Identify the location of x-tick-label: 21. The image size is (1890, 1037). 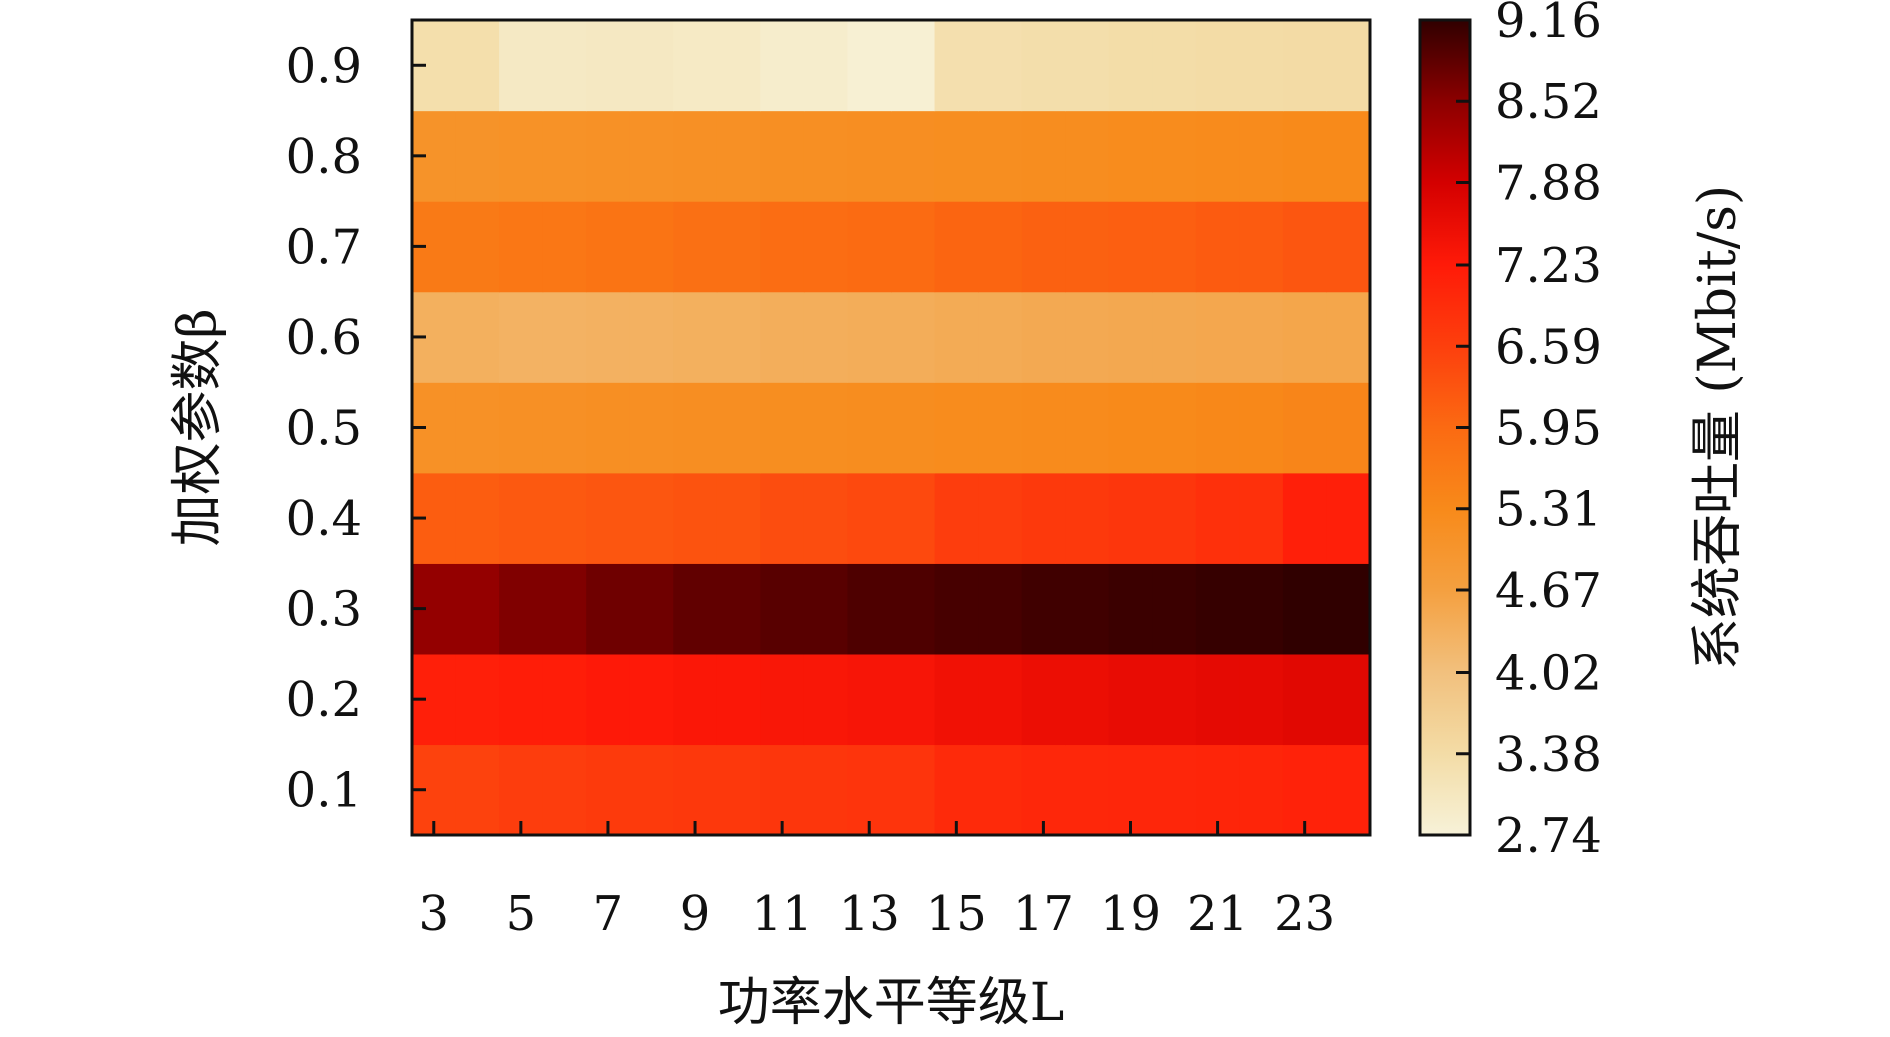
(1217, 914).